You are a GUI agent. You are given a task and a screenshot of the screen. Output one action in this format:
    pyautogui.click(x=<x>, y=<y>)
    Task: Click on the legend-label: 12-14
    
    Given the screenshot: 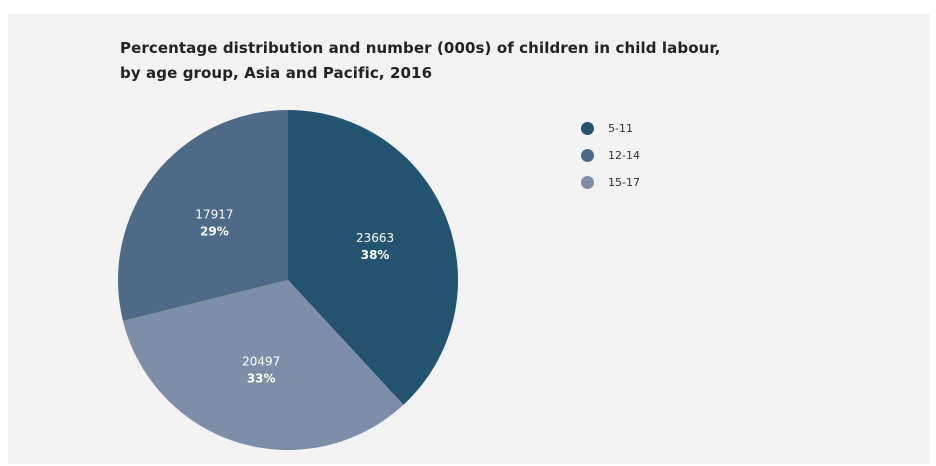 What is the action you would take?
    pyautogui.click(x=624, y=155)
    